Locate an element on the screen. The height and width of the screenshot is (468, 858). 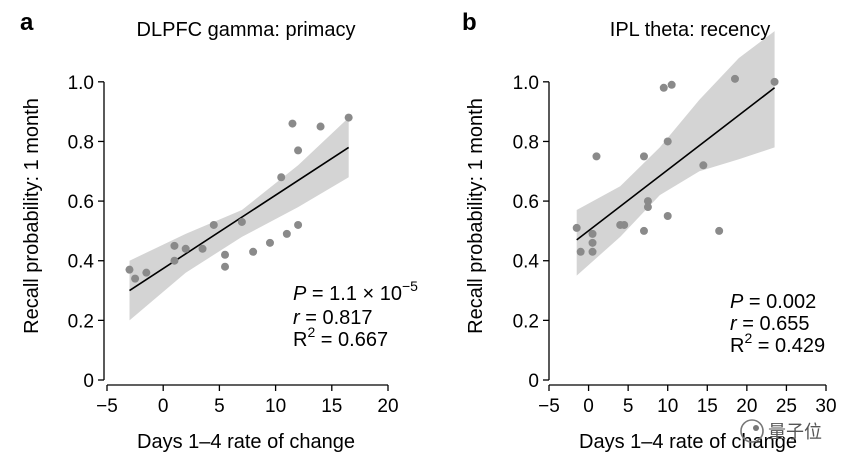
panel-b-band-layer is located at coordinates (675, 153).